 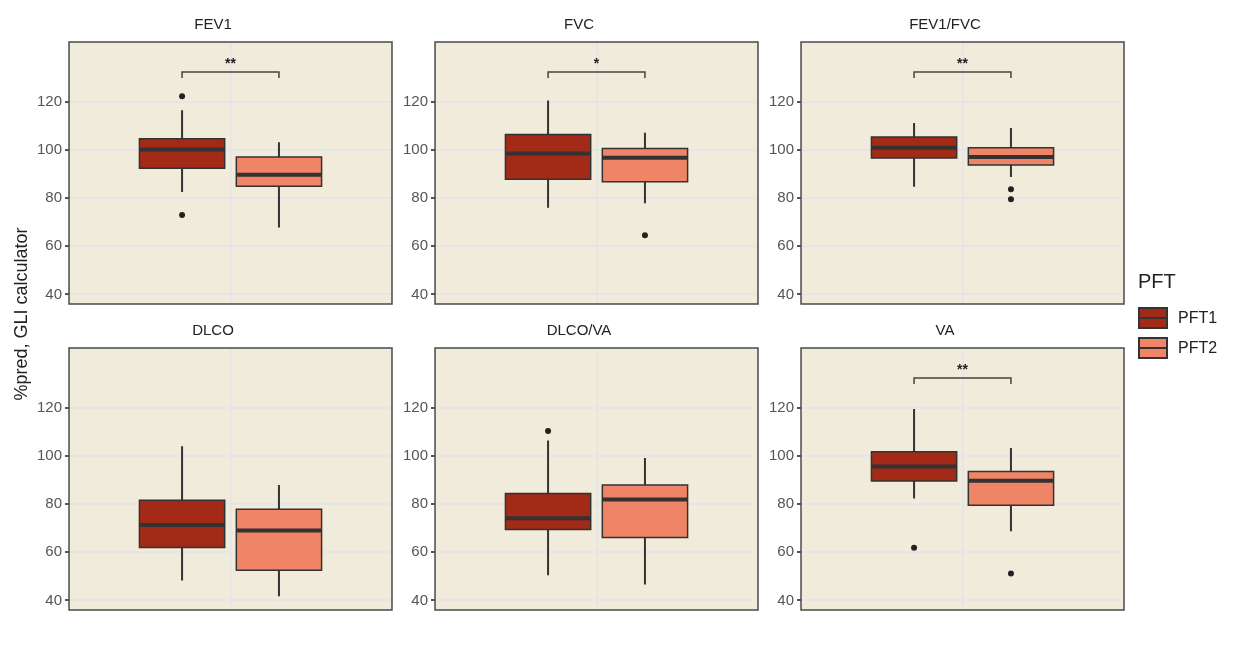 What do you see at coordinates (945, 24) in the screenshot?
I see `chart-title: FEV1/FVC` at bounding box center [945, 24].